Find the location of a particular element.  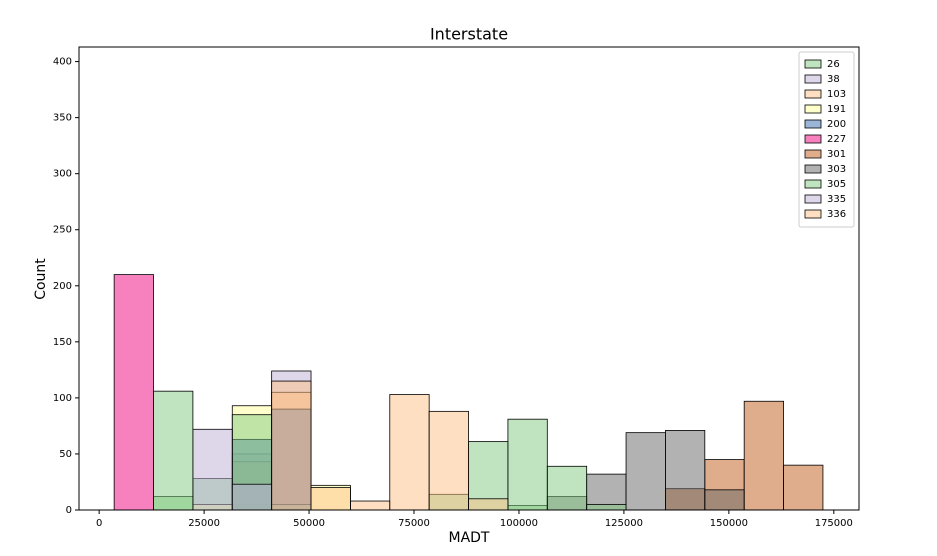

y-tick-label: 100 is located at coordinates (62, 398).